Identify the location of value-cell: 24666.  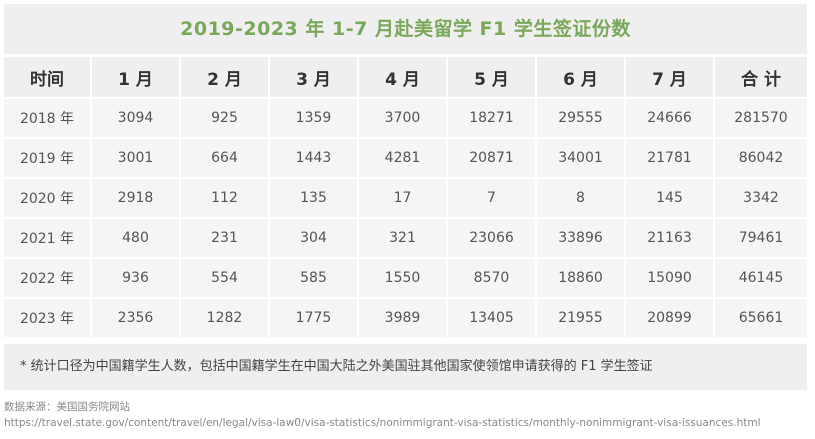
(670, 119).